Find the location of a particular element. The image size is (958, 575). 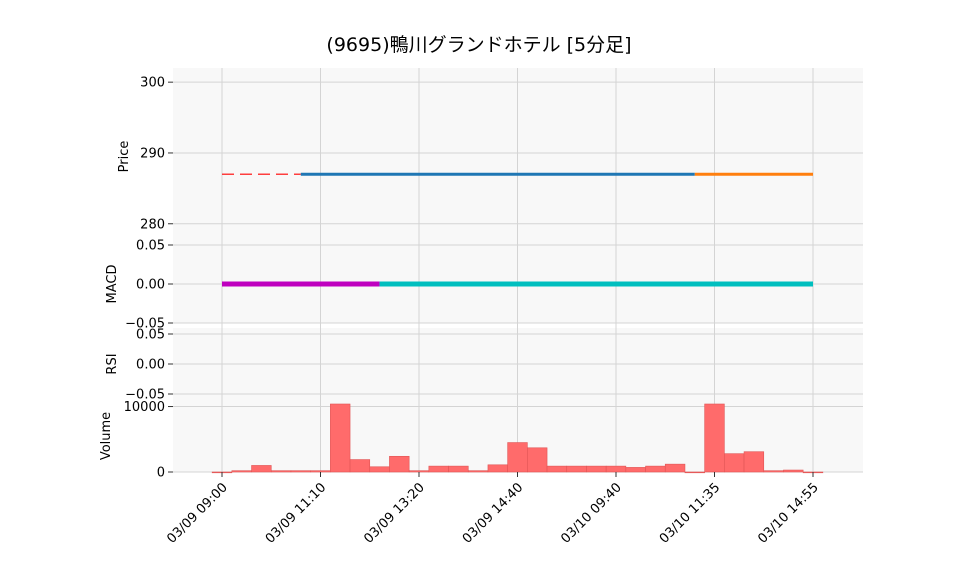

y-axis-label: Price is located at coordinates (124, 157).